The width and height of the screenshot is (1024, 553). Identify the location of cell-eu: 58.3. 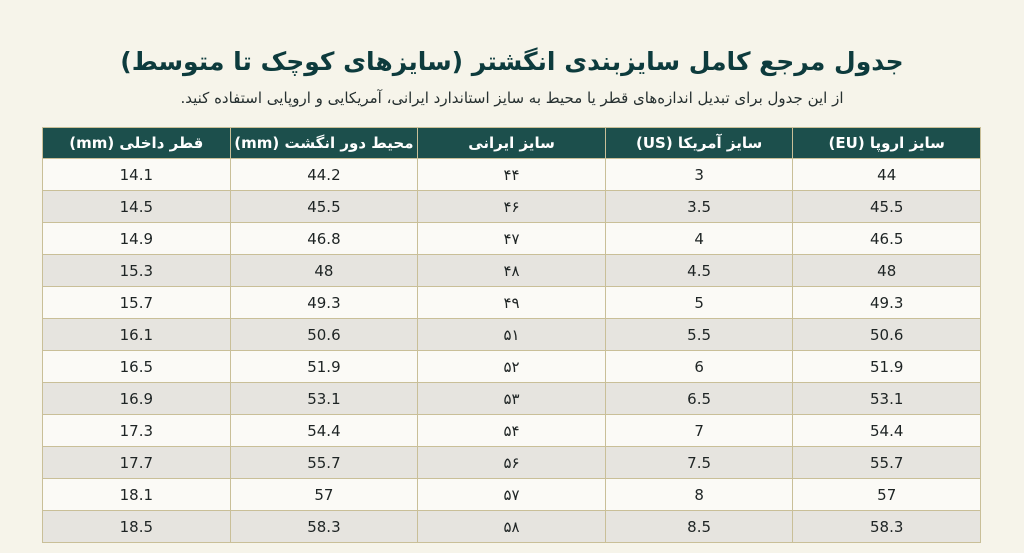
(886, 526).